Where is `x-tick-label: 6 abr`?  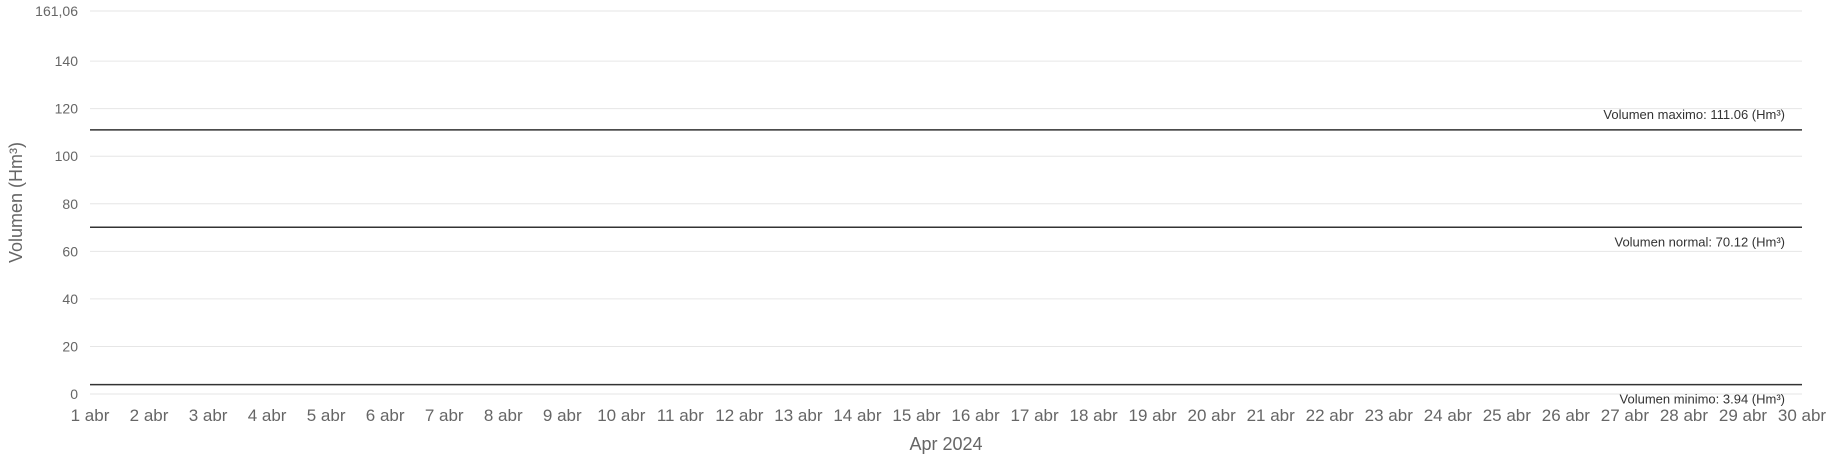 x-tick-label: 6 abr is located at coordinates (385, 415).